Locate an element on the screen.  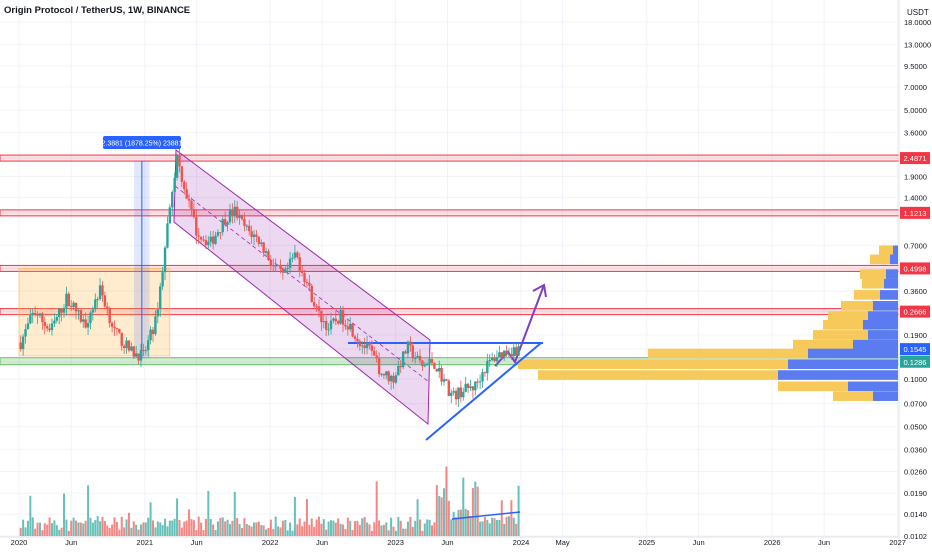
descending-channel is located at coordinates (302, 287).